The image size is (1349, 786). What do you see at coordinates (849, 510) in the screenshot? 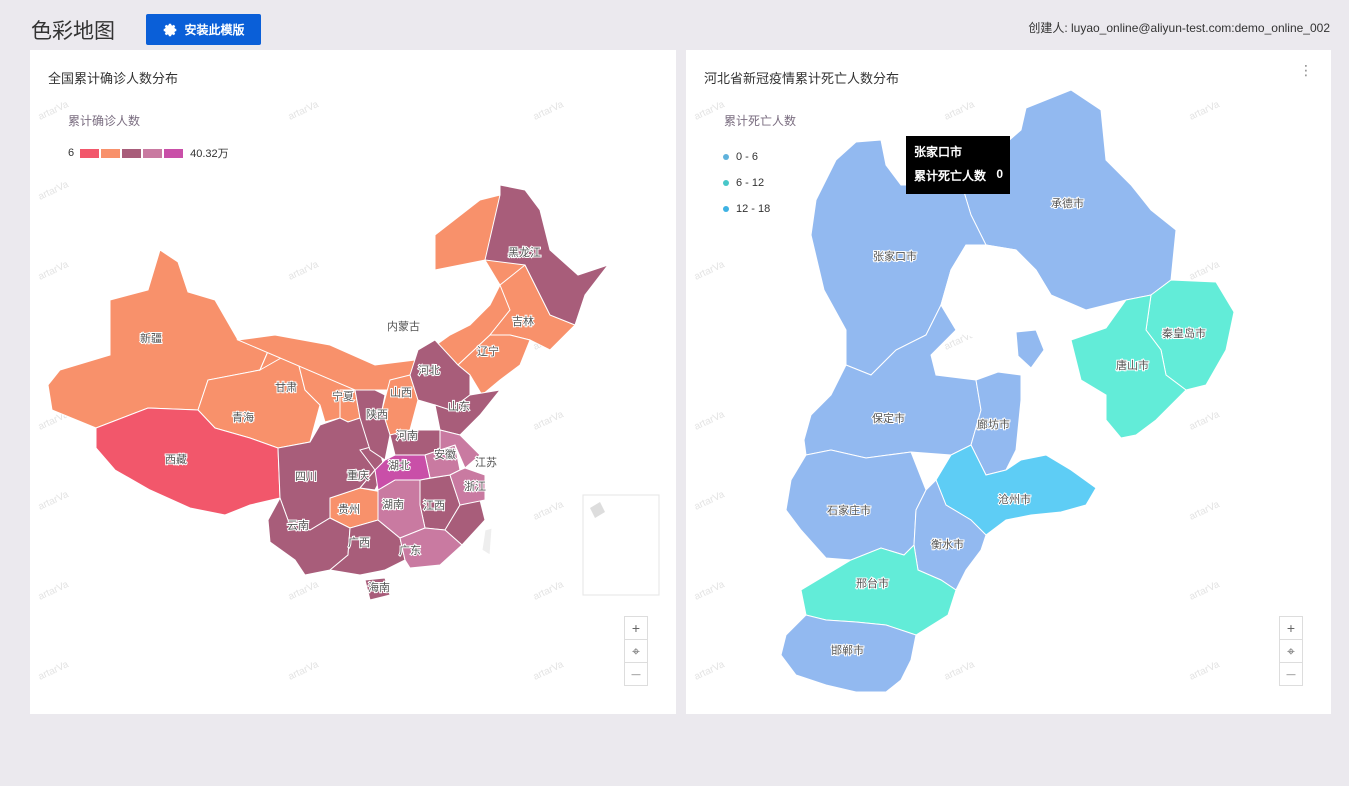
I see `map-label: 石家庄市` at bounding box center [849, 510].